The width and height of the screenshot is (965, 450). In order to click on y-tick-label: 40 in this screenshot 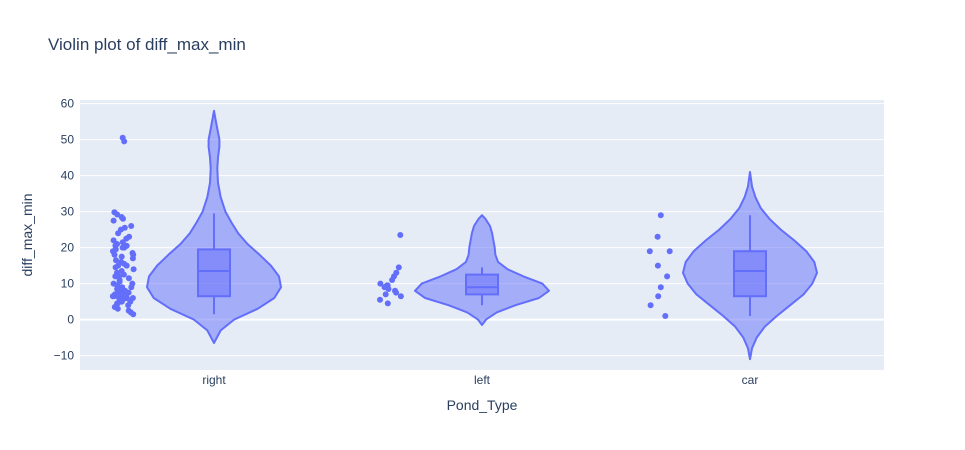, I will do `click(68, 176)`.